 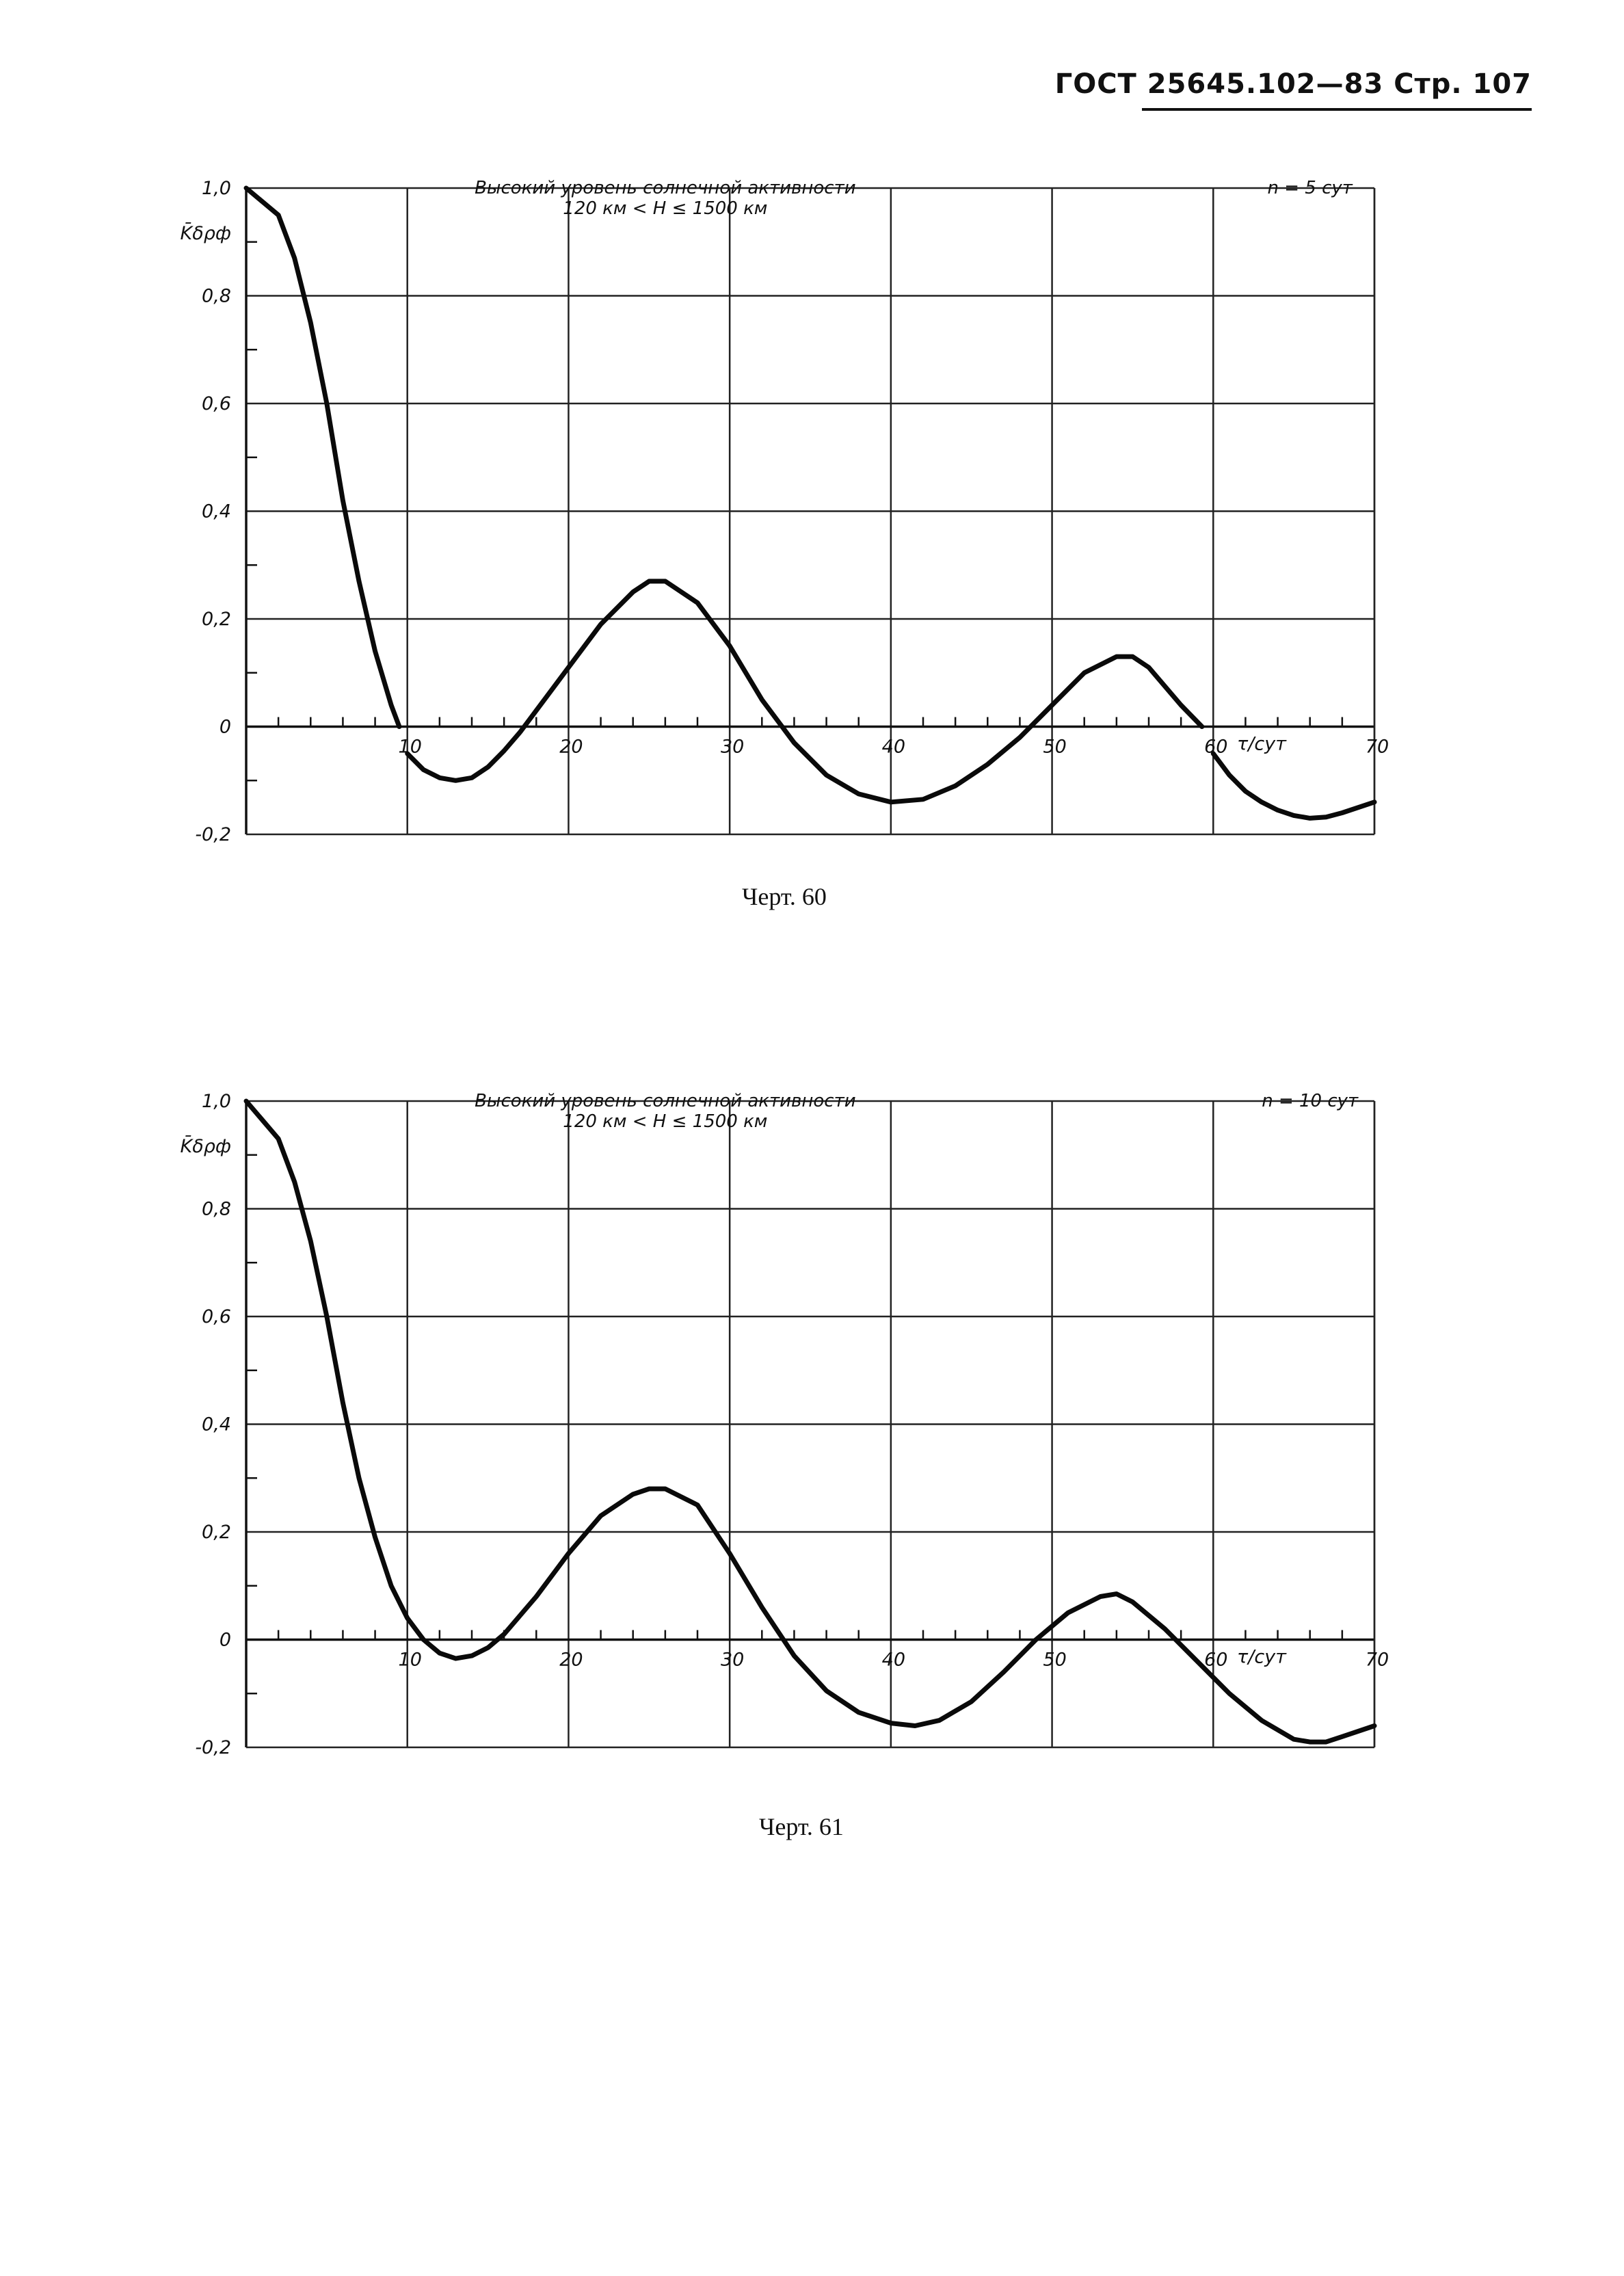 I want to click on x-tick-label: 60, so click(x=1215, y=1660).